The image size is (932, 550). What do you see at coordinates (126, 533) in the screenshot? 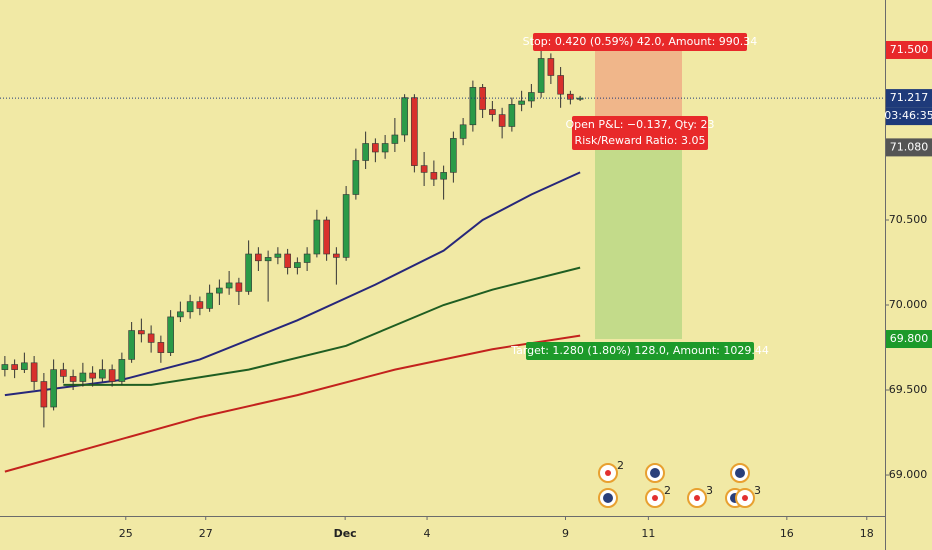
I see `x-tick-label: 25` at bounding box center [126, 533].